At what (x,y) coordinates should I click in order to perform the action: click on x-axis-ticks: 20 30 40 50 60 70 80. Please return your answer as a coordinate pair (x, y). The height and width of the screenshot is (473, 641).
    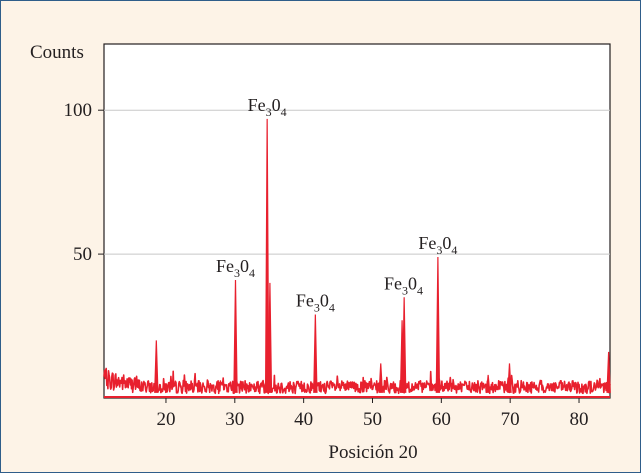
    Looking at the image, I should click on (372, 414).